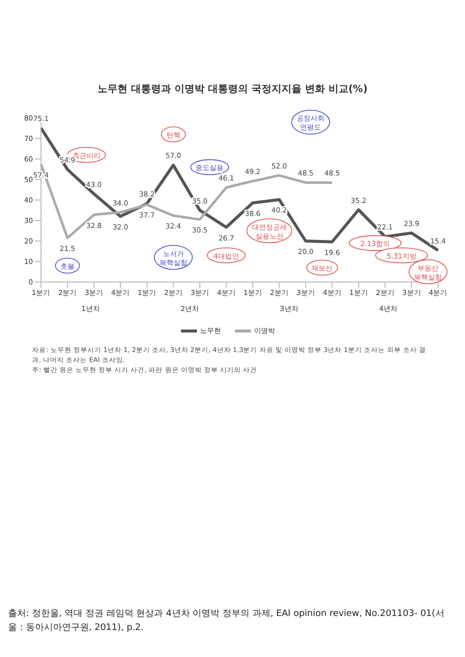 This screenshot has width=465, height=657. What do you see at coordinates (232, 89) in the screenshot?
I see `chart-title: 노무현 대통령과 이명박 대통령의 국정지지율 변화 비교(%)` at bounding box center [232, 89].